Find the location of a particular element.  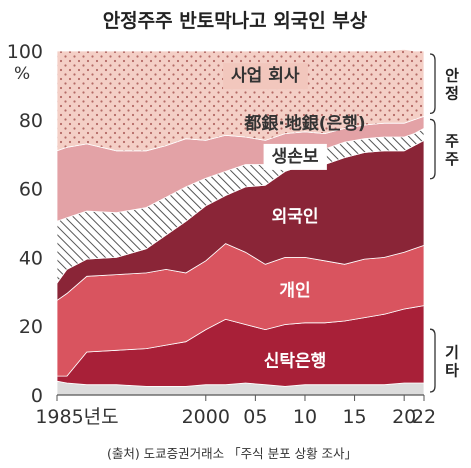

area-label-4: 개인 is located at coordinates (294, 291).